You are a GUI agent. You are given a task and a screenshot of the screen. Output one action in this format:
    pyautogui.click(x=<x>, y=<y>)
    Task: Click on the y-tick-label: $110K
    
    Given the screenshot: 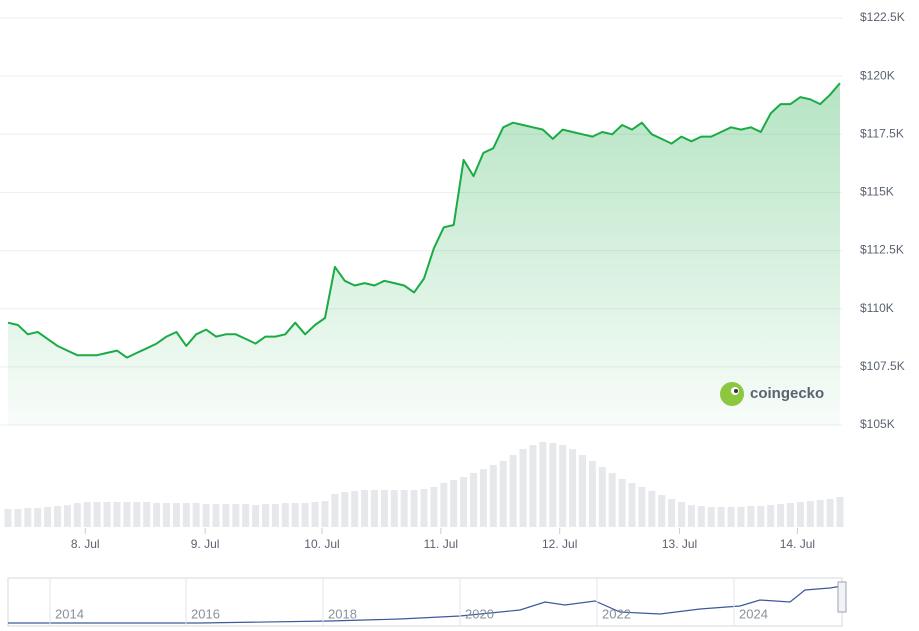 What is the action you would take?
    pyautogui.click(x=877, y=308)
    